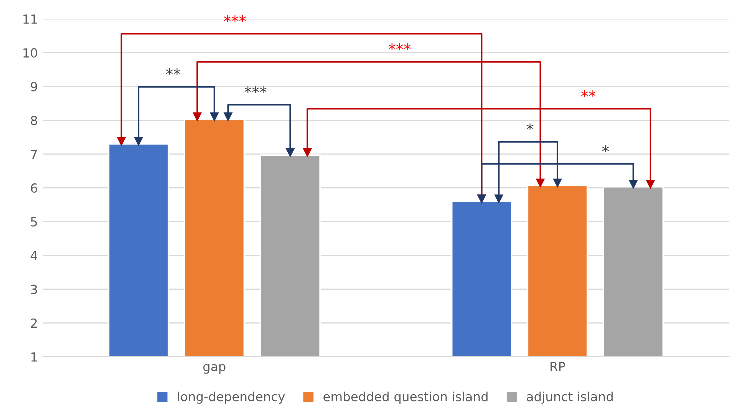 The image size is (730, 408). I want to click on x-tick-label: gap, so click(215, 369).